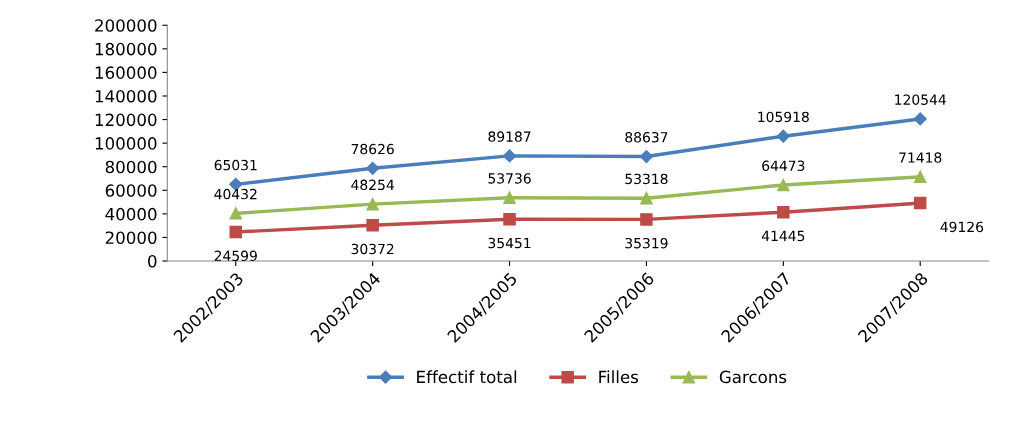  Describe the element at coordinates (920, 157) in the screenshot. I see `data-label: 71418` at that location.